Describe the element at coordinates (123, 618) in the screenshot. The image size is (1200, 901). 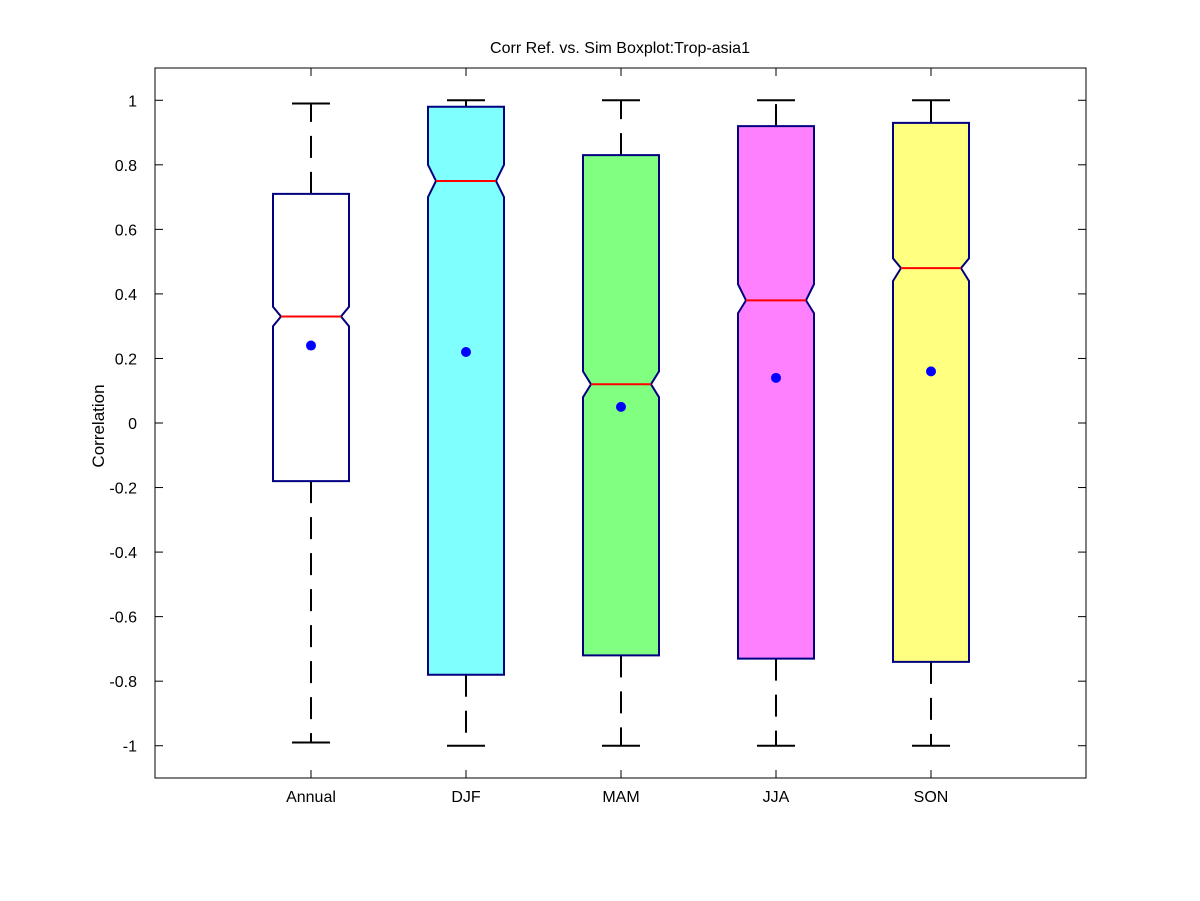
I see `y-tick-label: -0.6` at that location.